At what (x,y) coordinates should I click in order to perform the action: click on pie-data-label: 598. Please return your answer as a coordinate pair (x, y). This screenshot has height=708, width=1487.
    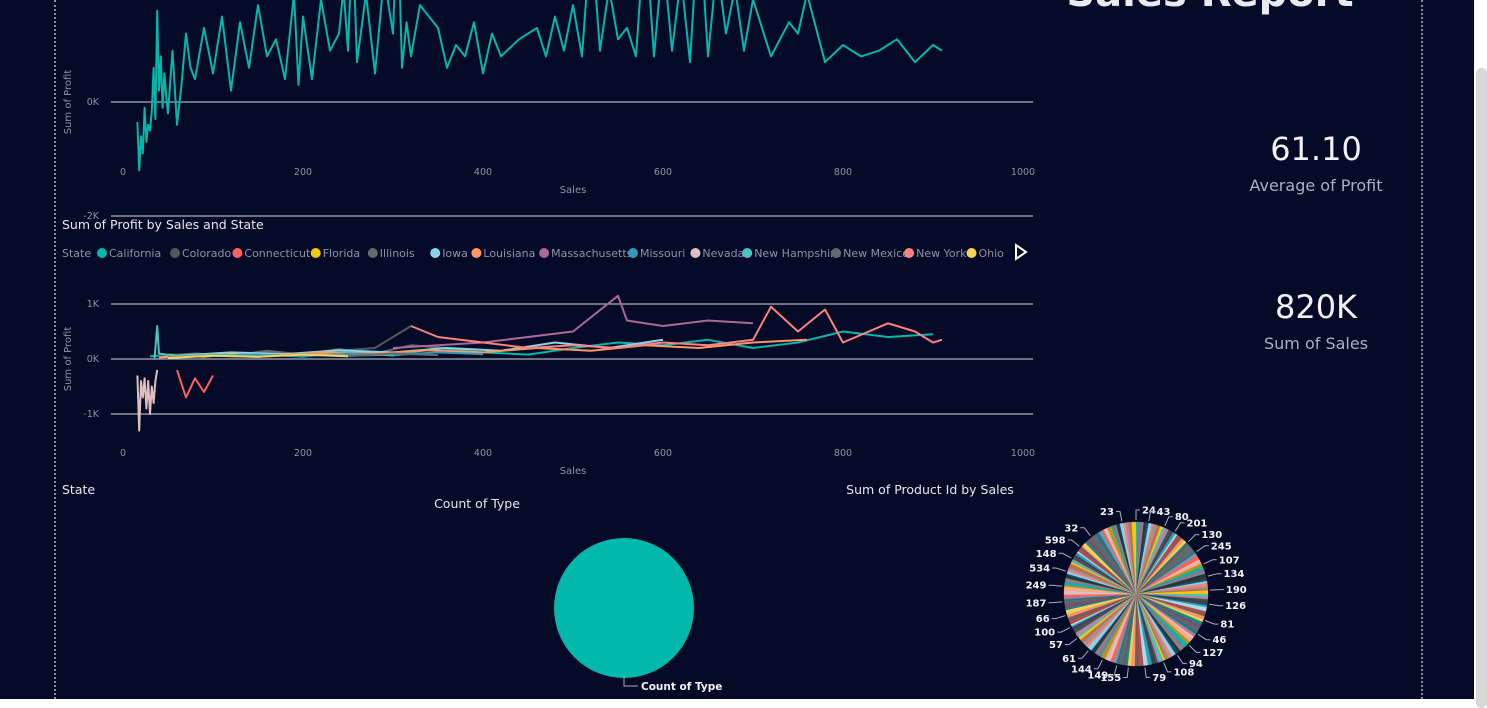
    Looking at the image, I should click on (1055, 541).